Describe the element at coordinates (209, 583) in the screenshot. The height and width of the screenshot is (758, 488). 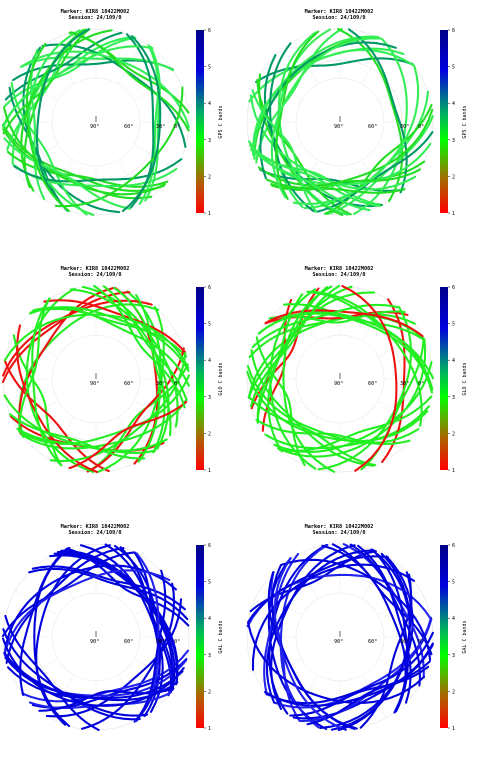
I see `colorbar-tick-label: 5` at that location.